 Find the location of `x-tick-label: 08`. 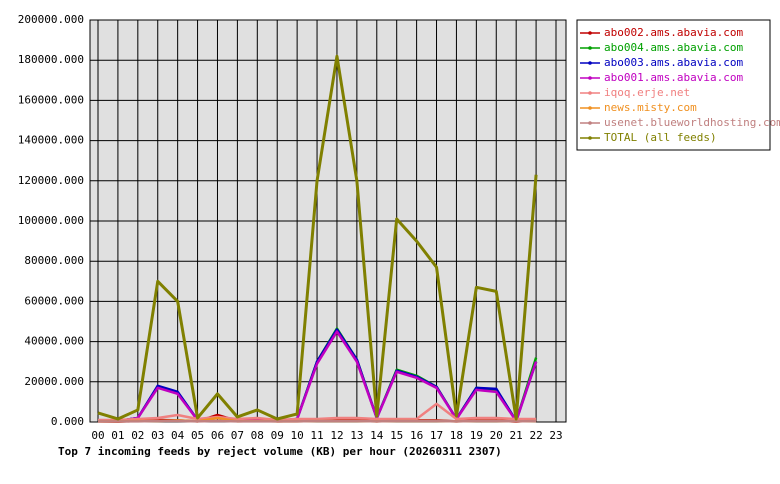

x-tick-label: 08 is located at coordinates (257, 435).